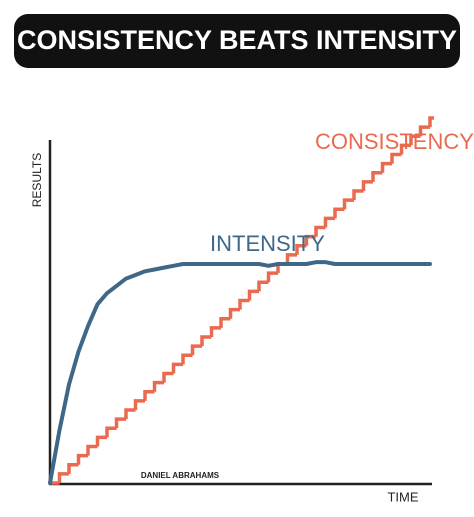 The image size is (474, 517). I want to click on series-label: INTENSITY, so click(267, 243).